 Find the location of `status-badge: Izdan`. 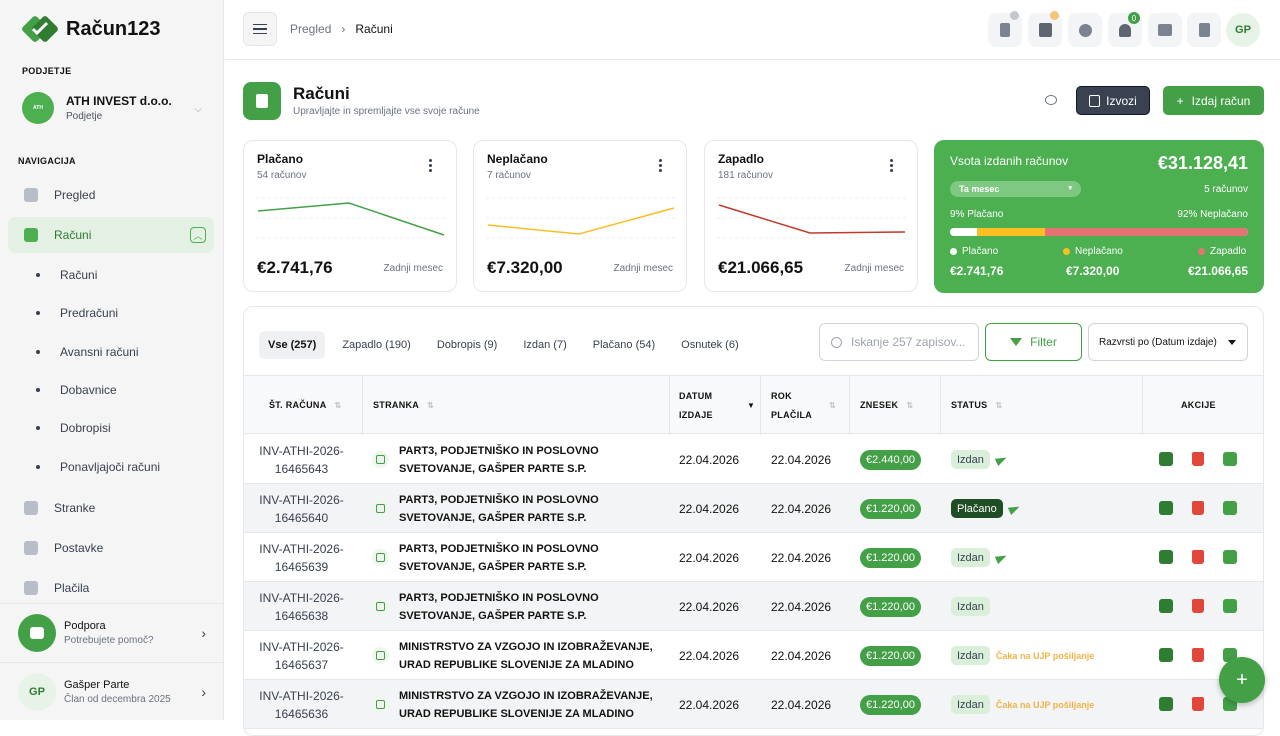

status-badge: Izdan is located at coordinates (970, 459).